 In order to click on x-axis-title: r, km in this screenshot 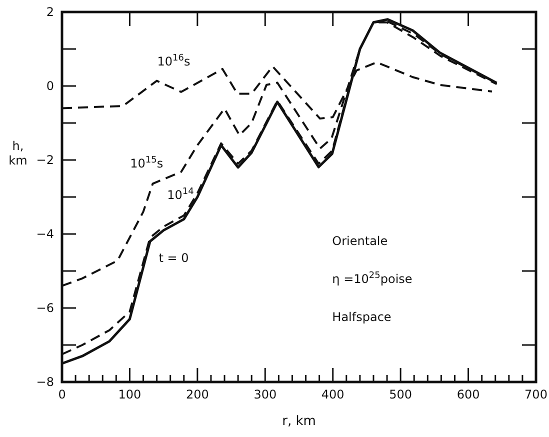, I will do `click(299, 421)`.